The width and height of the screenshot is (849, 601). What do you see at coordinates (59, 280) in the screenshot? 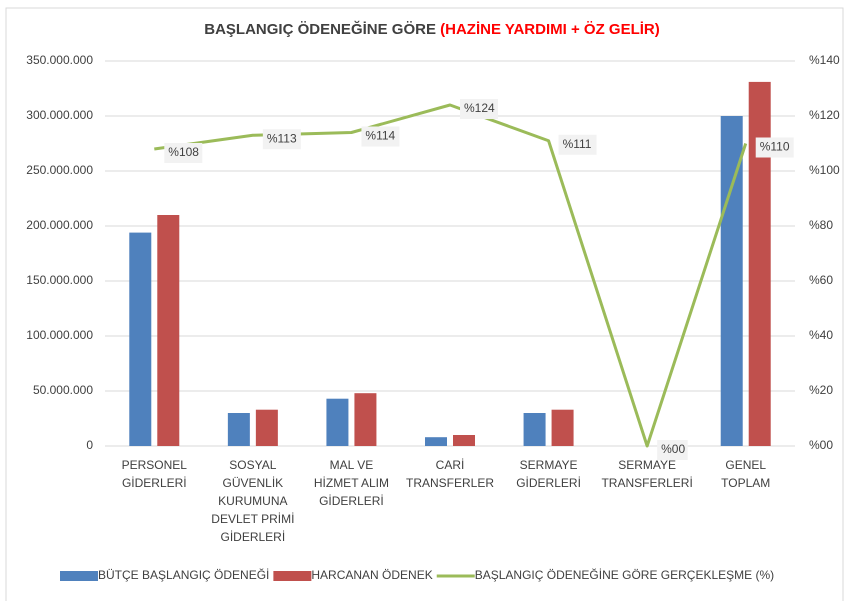
I see `y-tick-label: 150.000.000` at bounding box center [59, 280].